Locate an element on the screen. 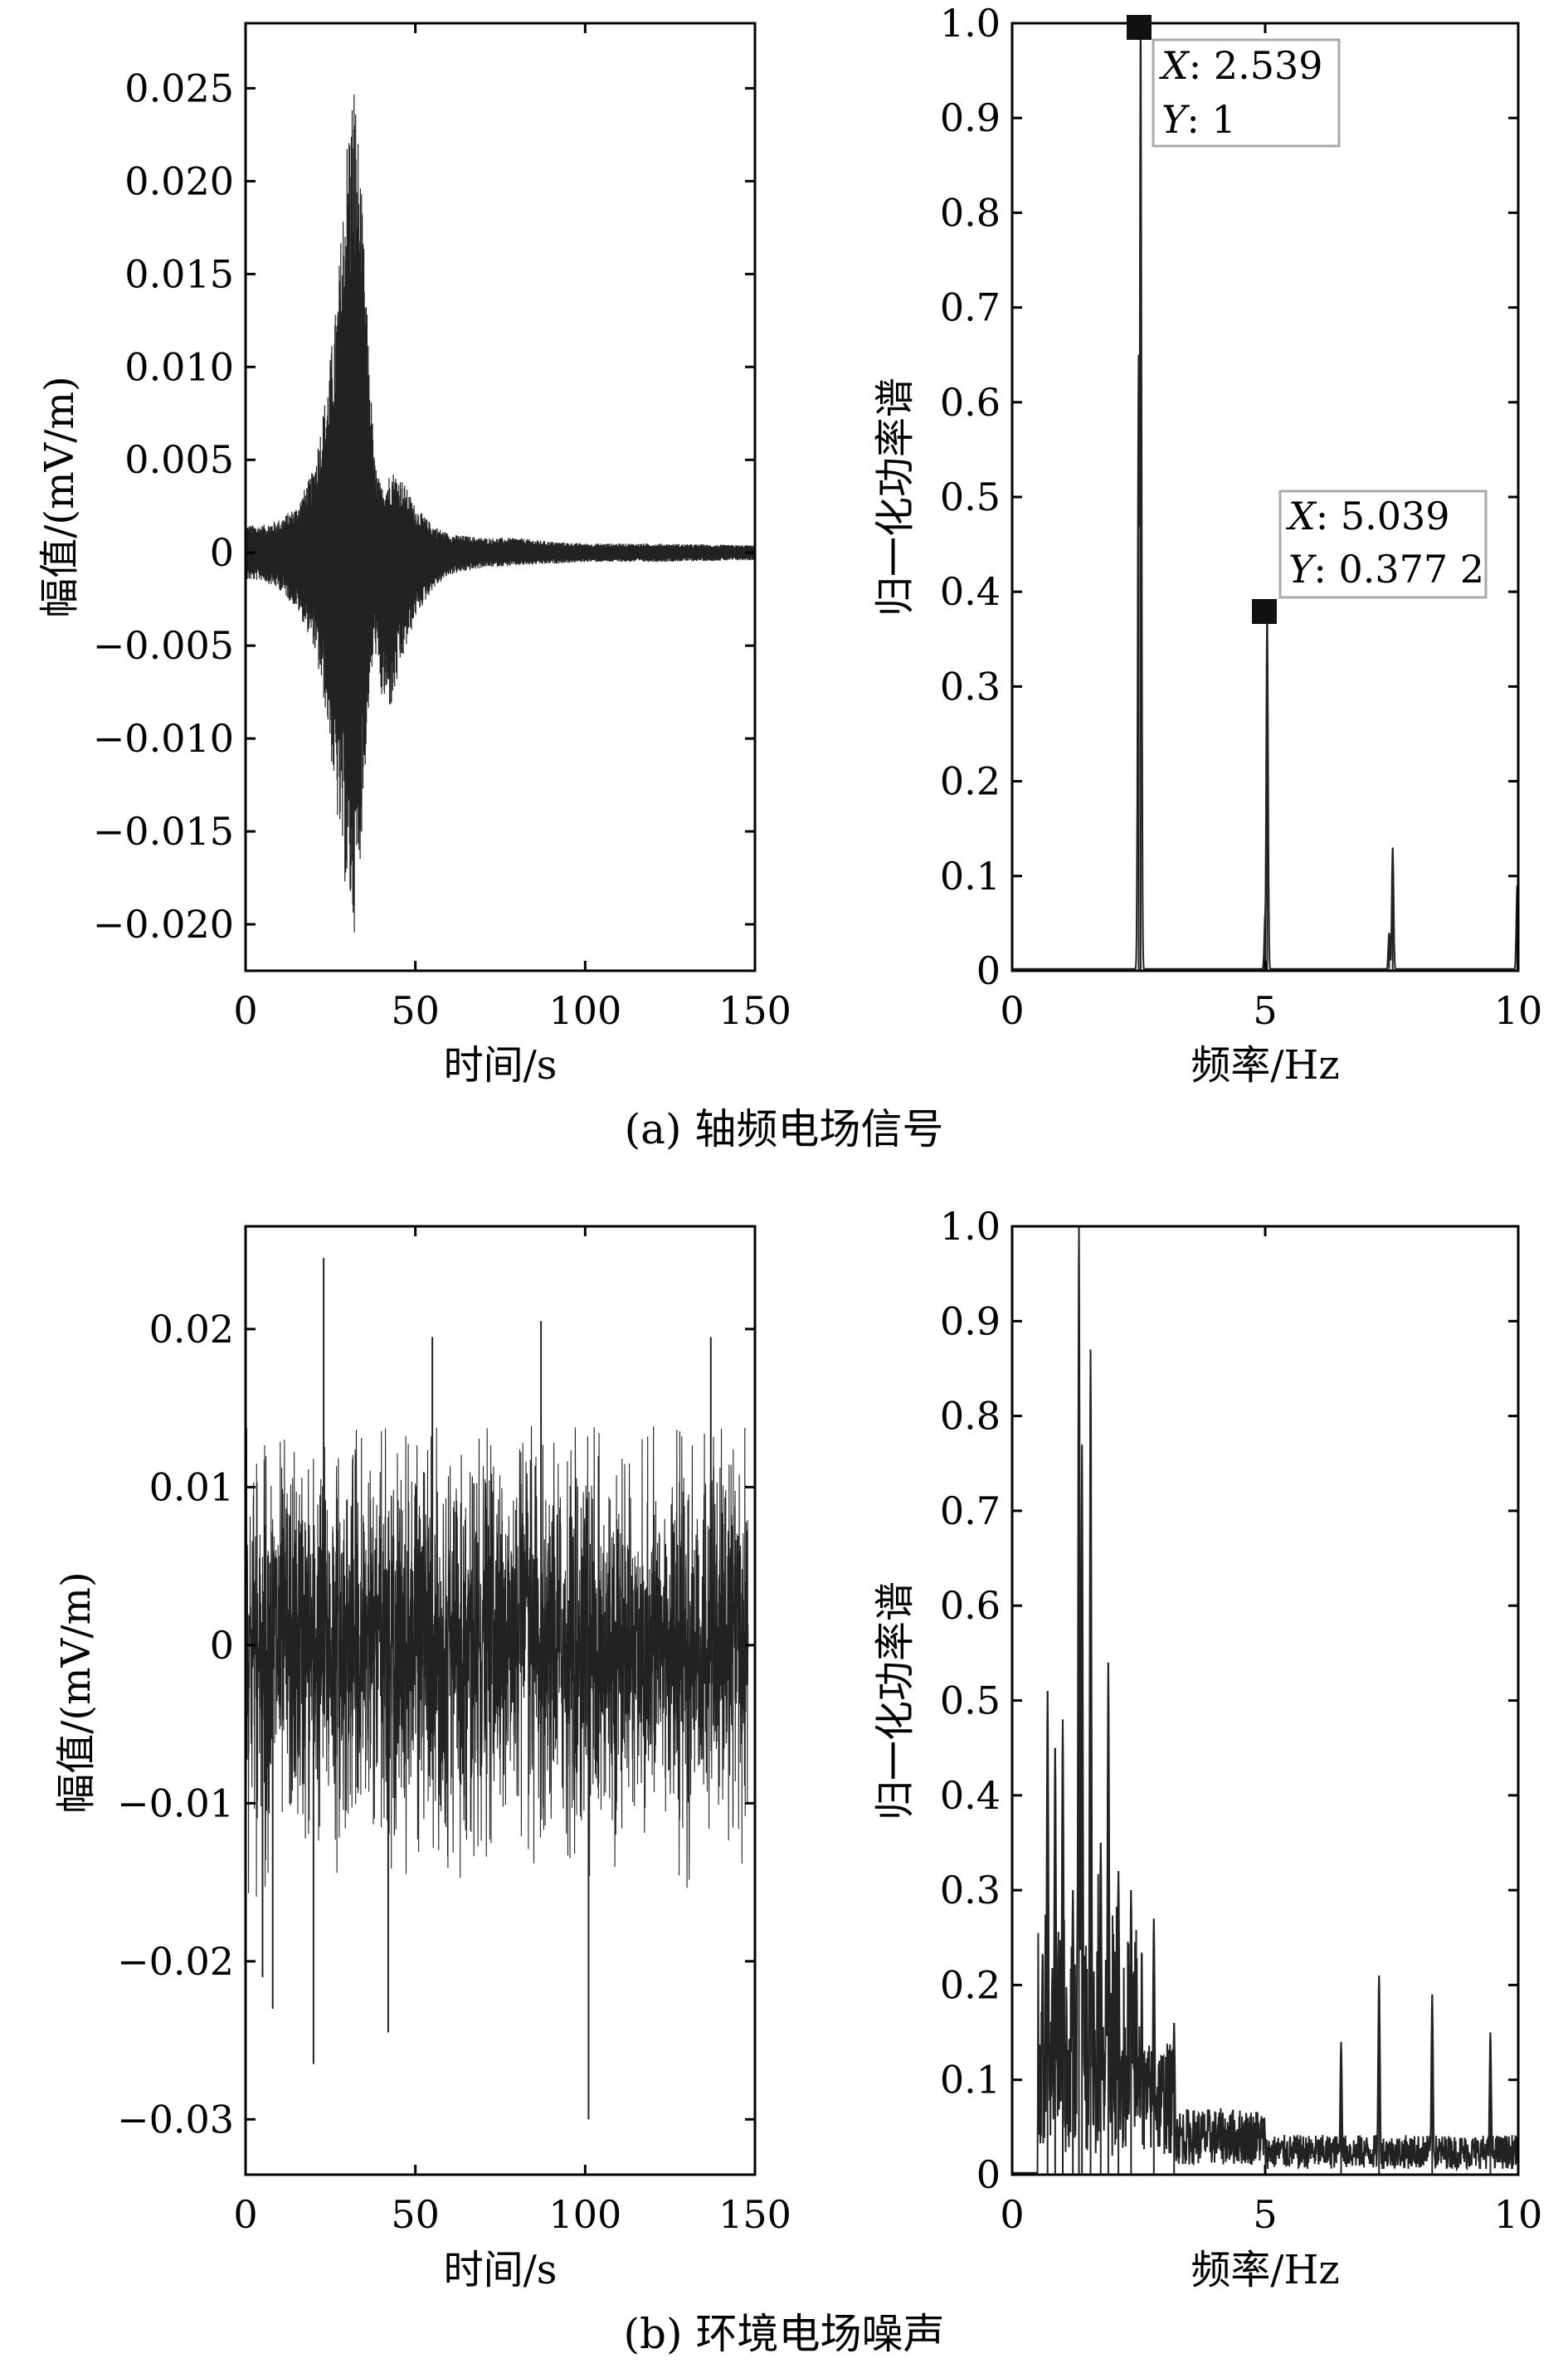 The image size is (1568, 2368). y-tick-label: −0.01 is located at coordinates (175, 1803).